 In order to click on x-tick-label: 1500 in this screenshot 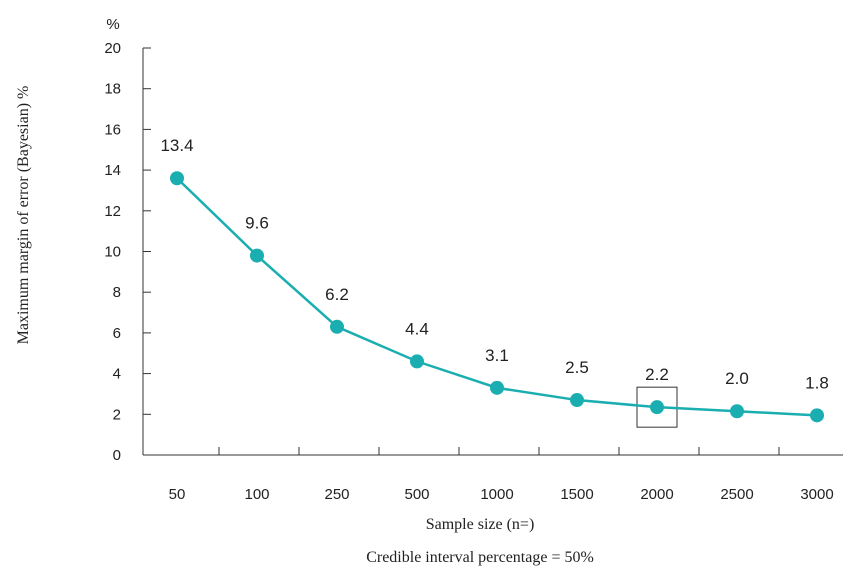, I will do `click(576, 494)`.